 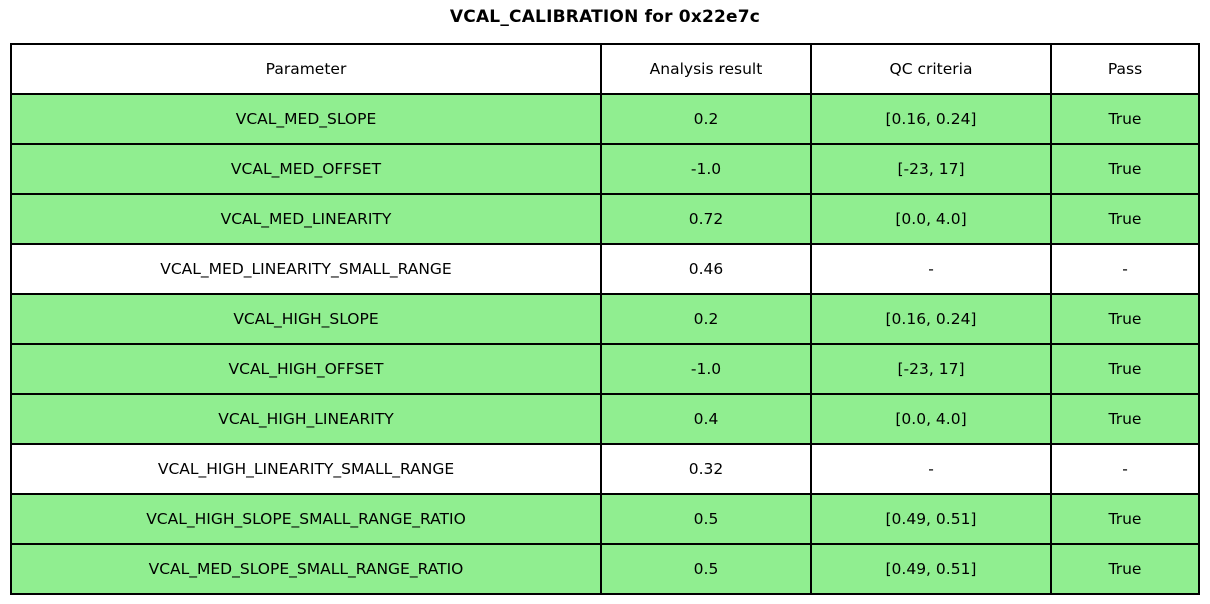 What do you see at coordinates (306, 519) in the screenshot?
I see `cell-parameter: VCAL_HIGH_SLOPE_SMALL_RANGE_RATIO` at bounding box center [306, 519].